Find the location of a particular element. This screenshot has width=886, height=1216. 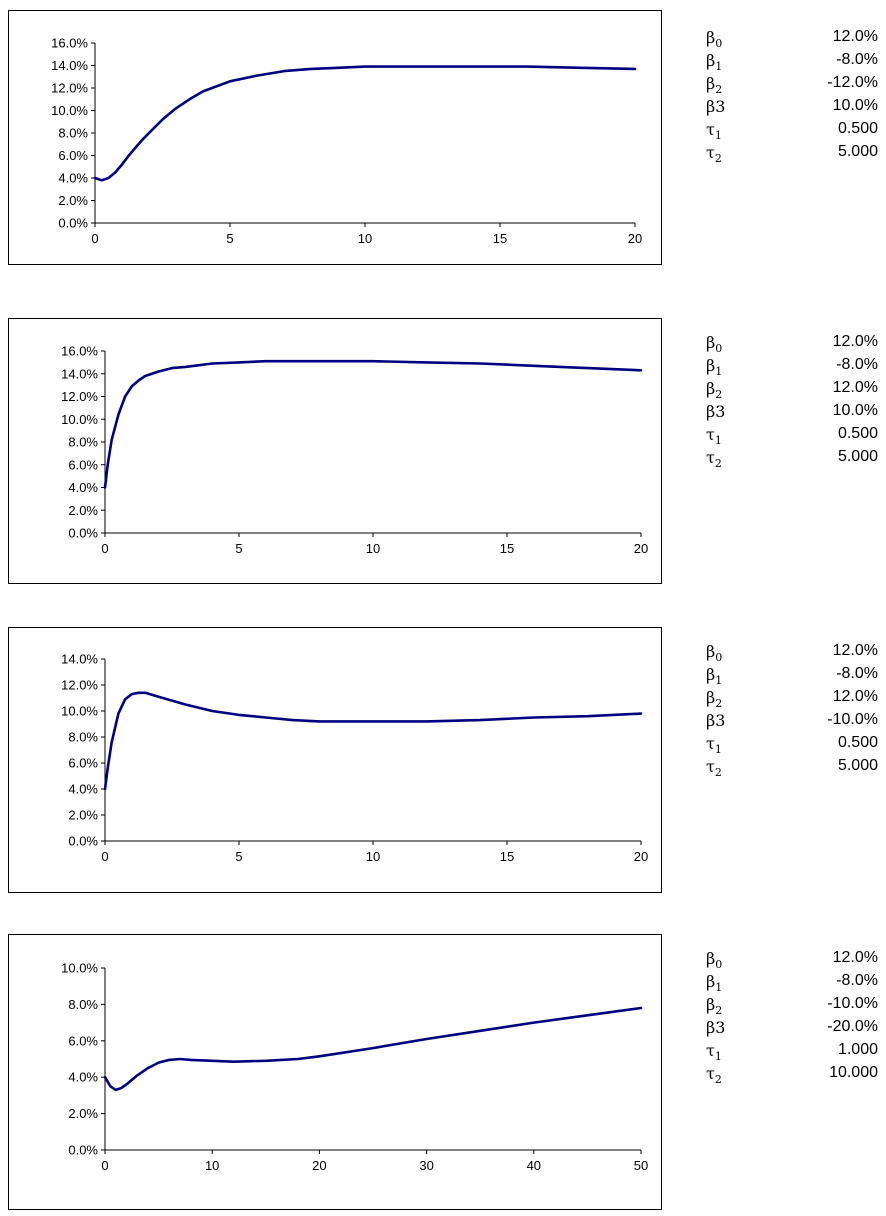

parameter-row: τ2 5.000 is located at coordinates (793, 768).